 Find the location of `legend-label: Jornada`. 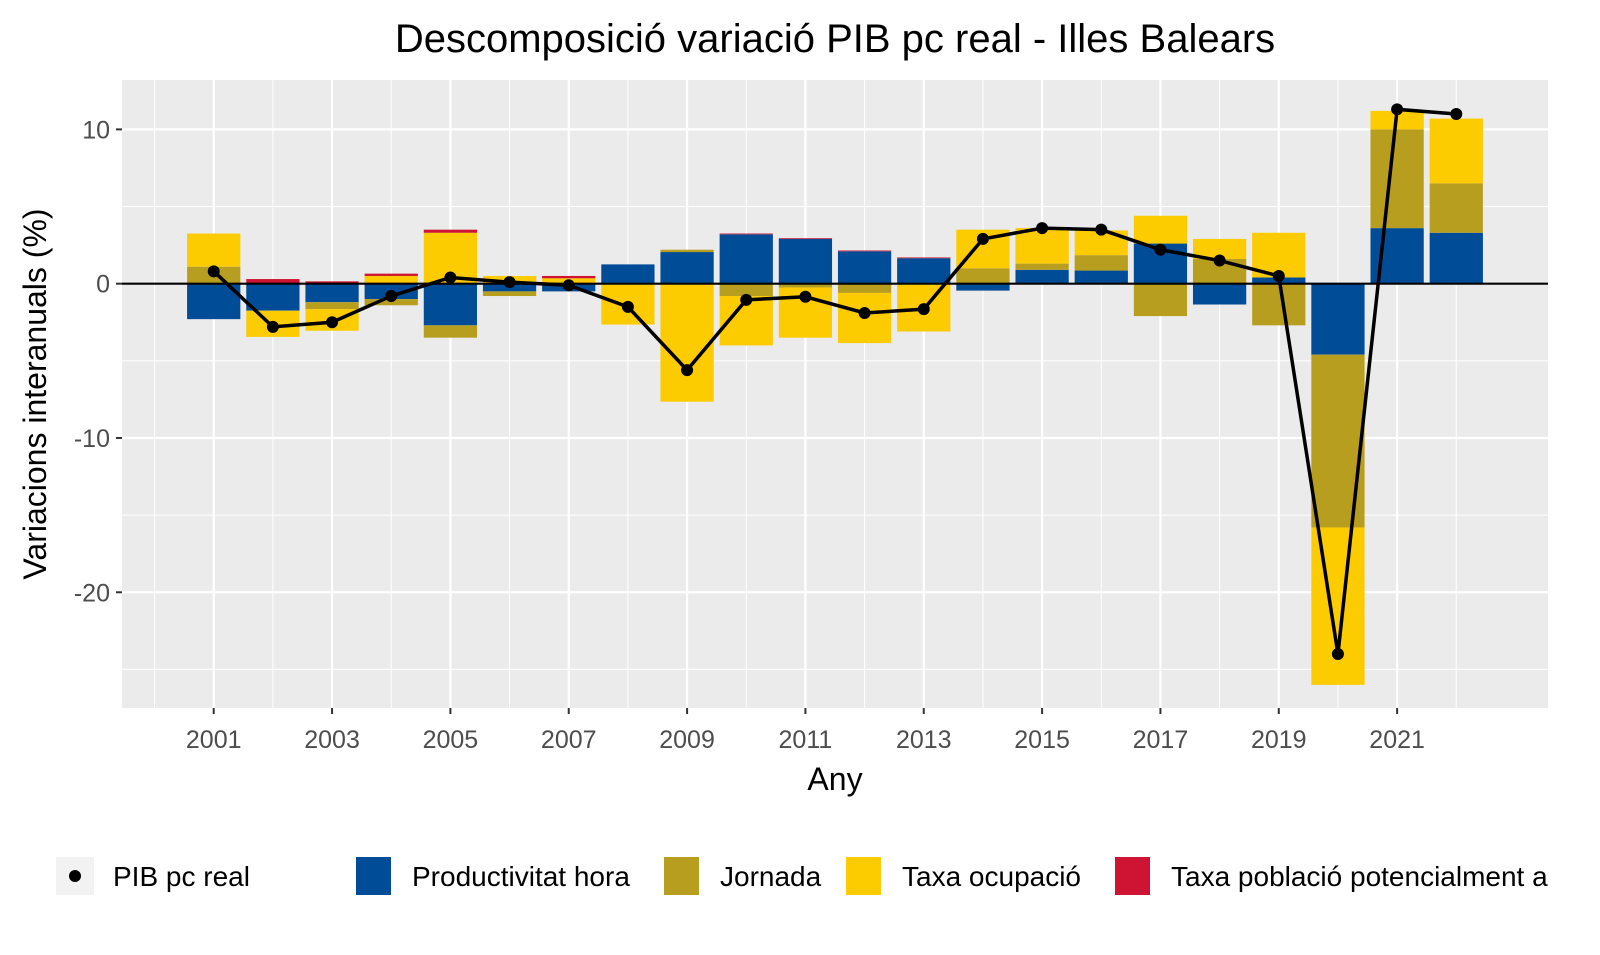

legend-label: Jornada is located at coordinates (771, 876).